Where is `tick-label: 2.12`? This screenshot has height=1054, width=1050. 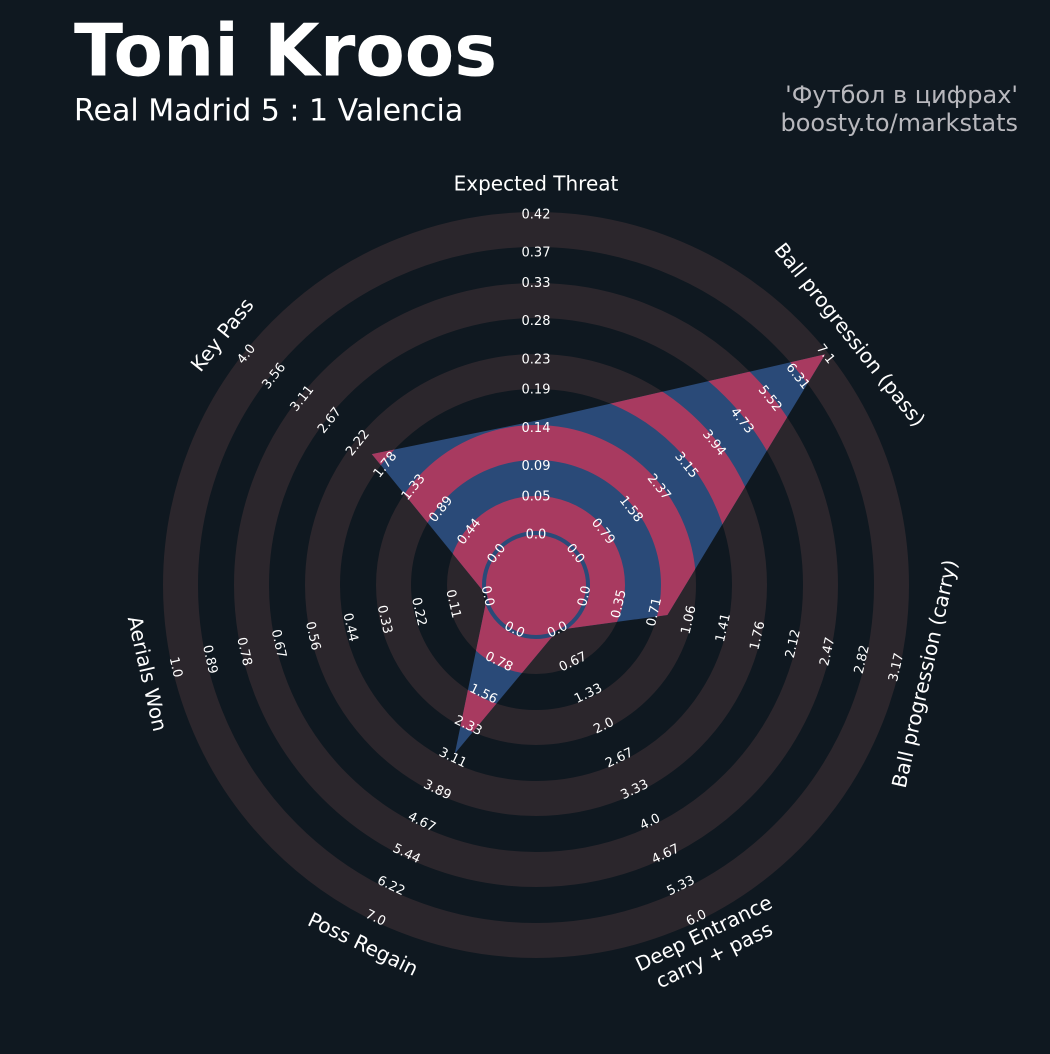 tick-label: 2.12 is located at coordinates (793, 644).